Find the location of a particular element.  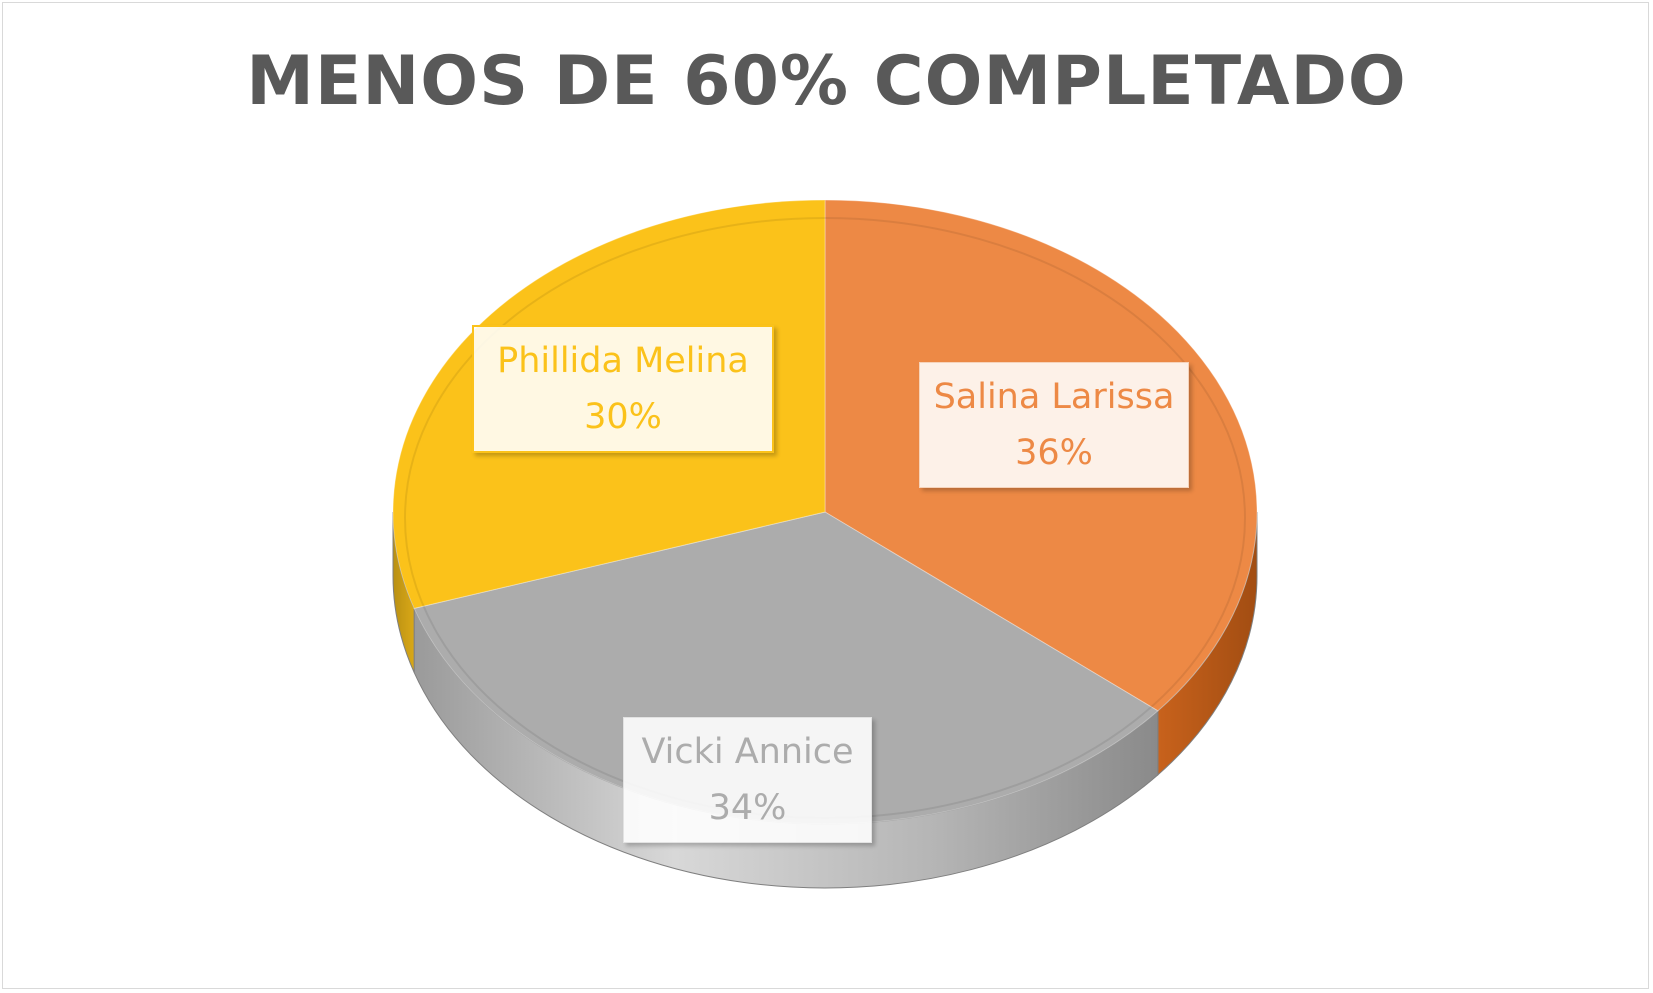

data-label-phillida-melina: Phillida Melina 30% is located at coordinates (623, 389).